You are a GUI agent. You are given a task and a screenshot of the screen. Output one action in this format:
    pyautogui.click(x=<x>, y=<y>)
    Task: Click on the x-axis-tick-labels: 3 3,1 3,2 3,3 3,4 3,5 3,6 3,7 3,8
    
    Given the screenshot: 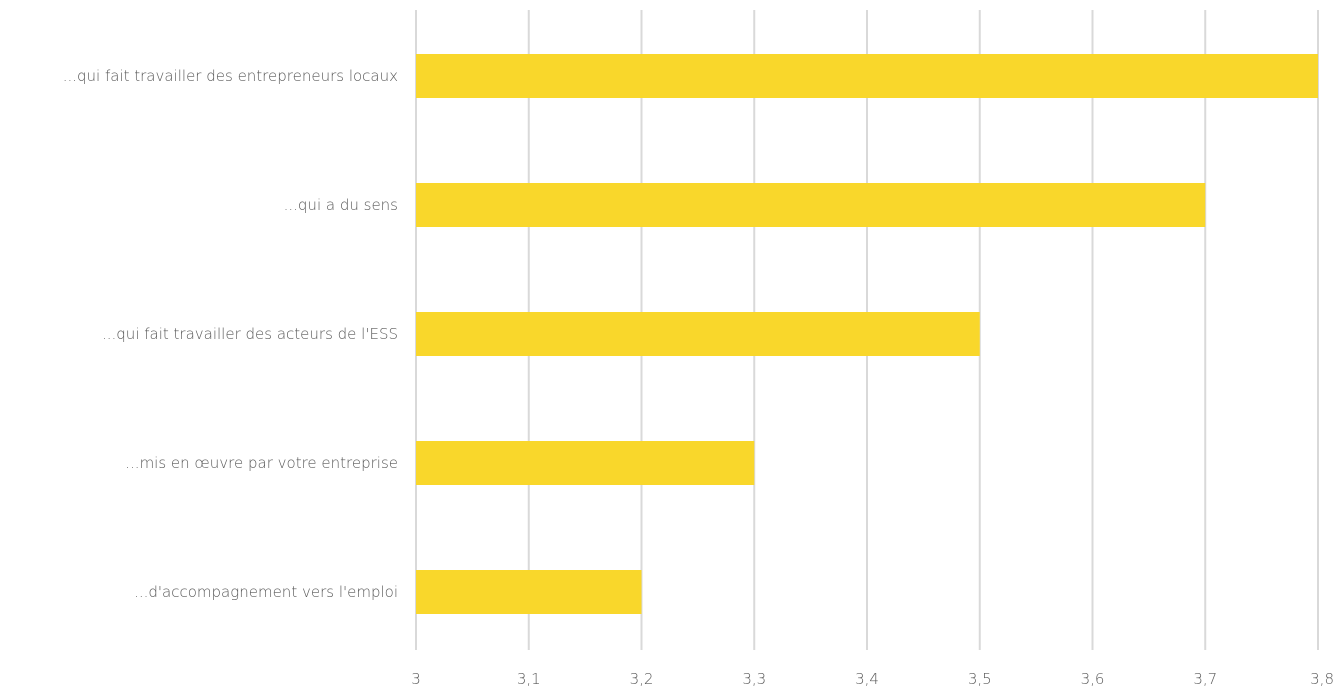 What is the action you would take?
    pyautogui.click(x=872, y=679)
    